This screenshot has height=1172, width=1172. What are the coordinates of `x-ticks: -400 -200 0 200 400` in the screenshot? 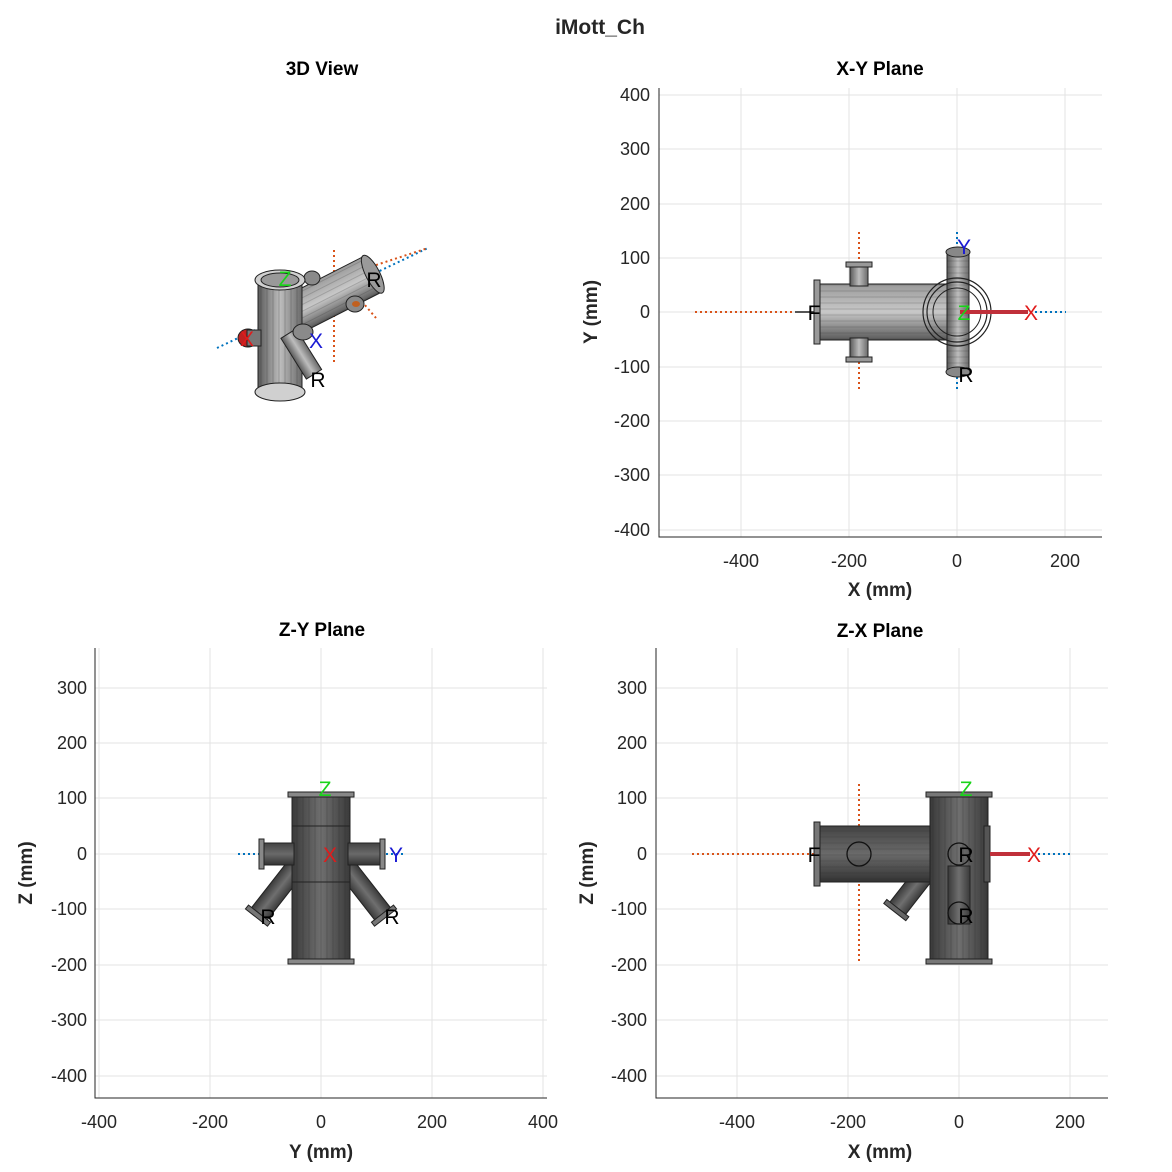 It's located at (319, 1122).